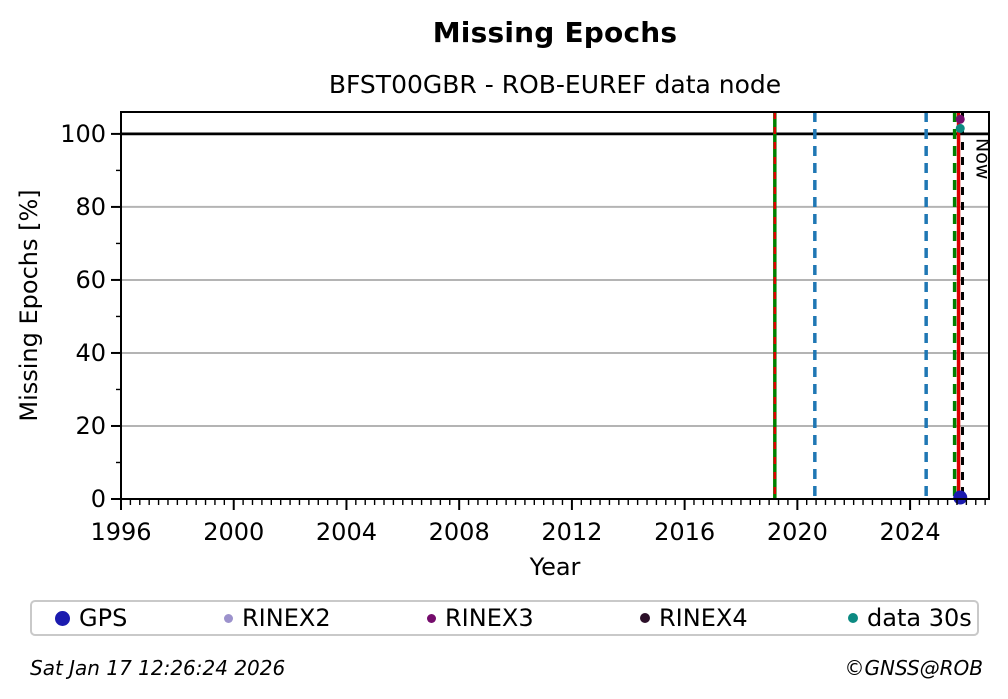  Describe the element at coordinates (459, 532) in the screenshot. I see `x-tick-label: 2008` at that location.